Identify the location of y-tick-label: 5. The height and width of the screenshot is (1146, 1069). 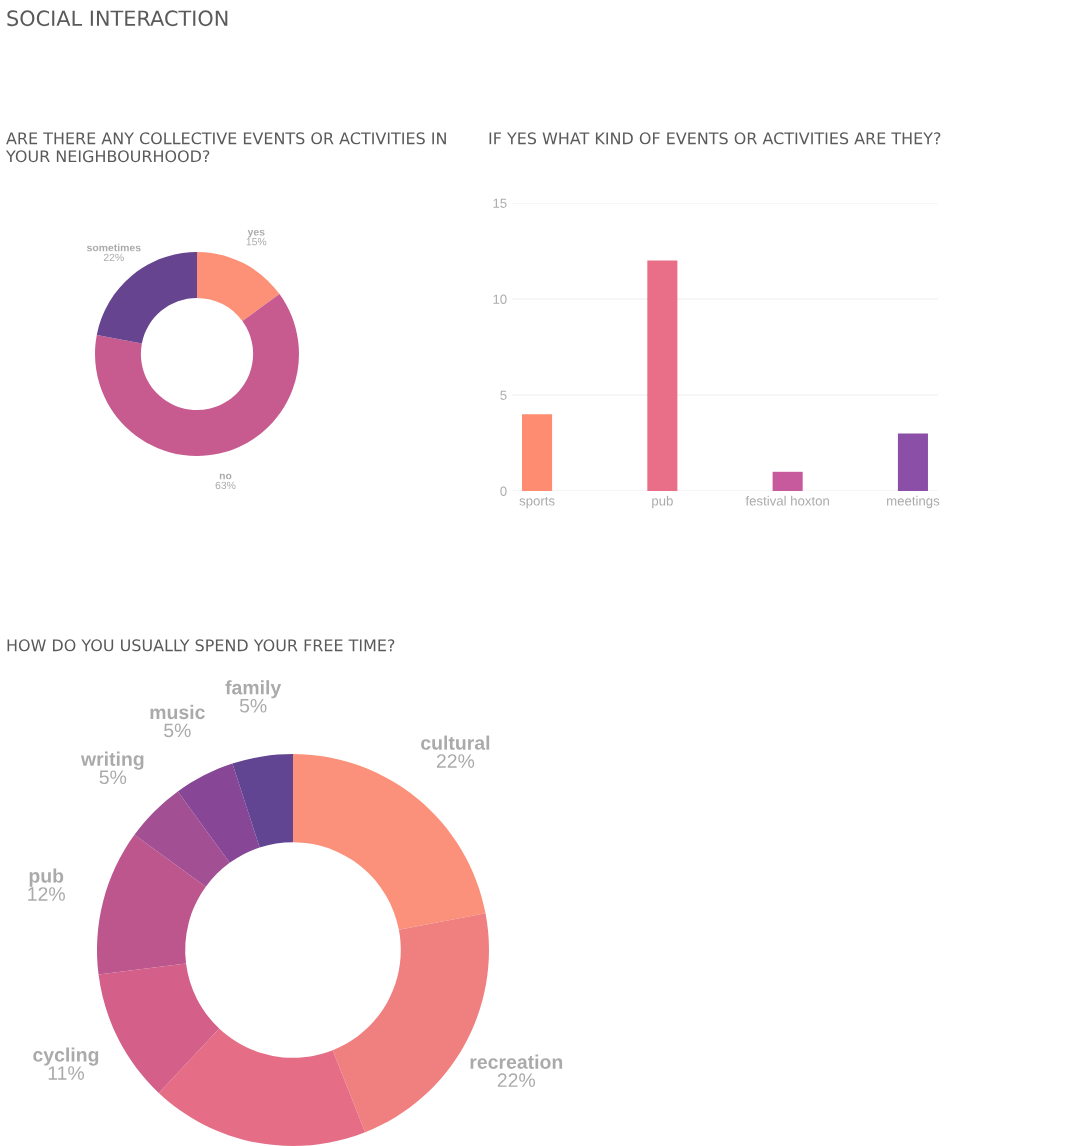
(503, 395).